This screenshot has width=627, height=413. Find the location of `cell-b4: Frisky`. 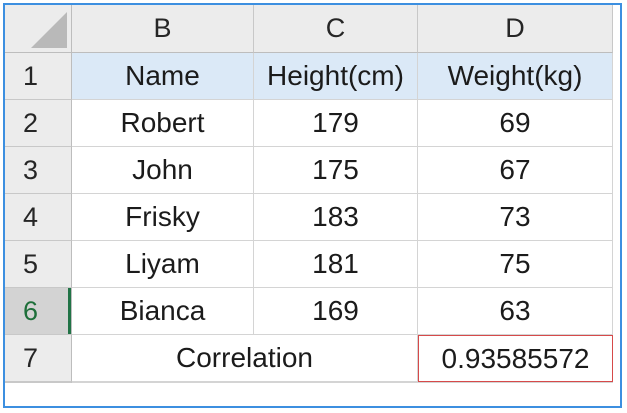

cell-b4: Frisky is located at coordinates (163, 217).